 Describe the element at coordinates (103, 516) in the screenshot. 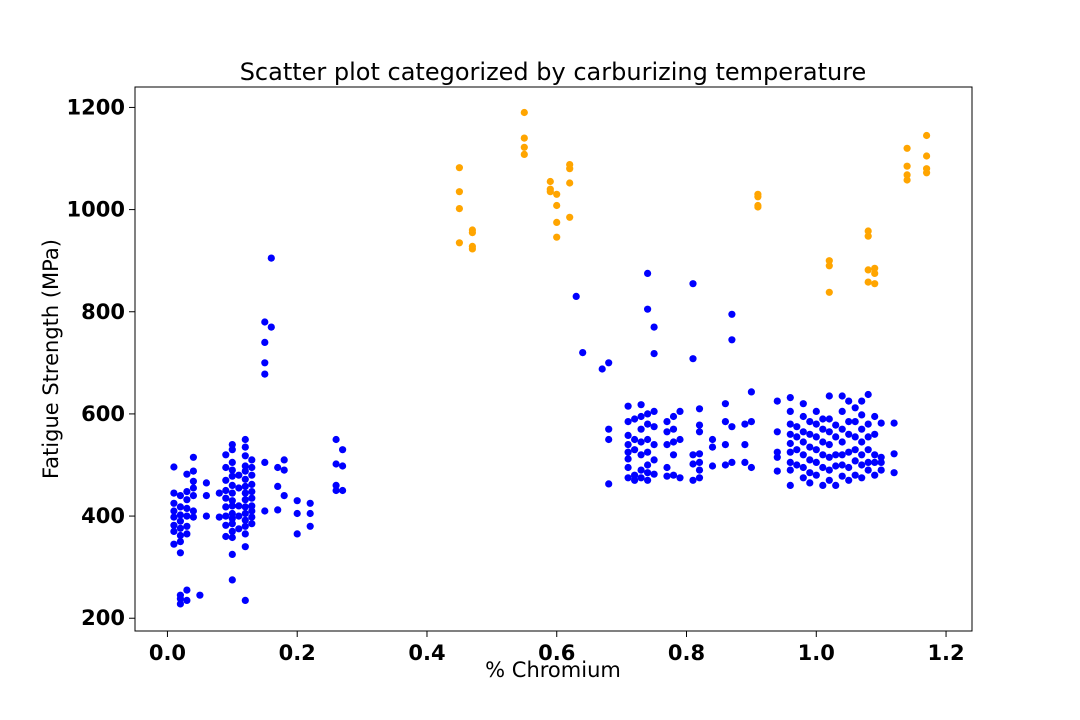

I see `y-tick-label: 400` at that location.